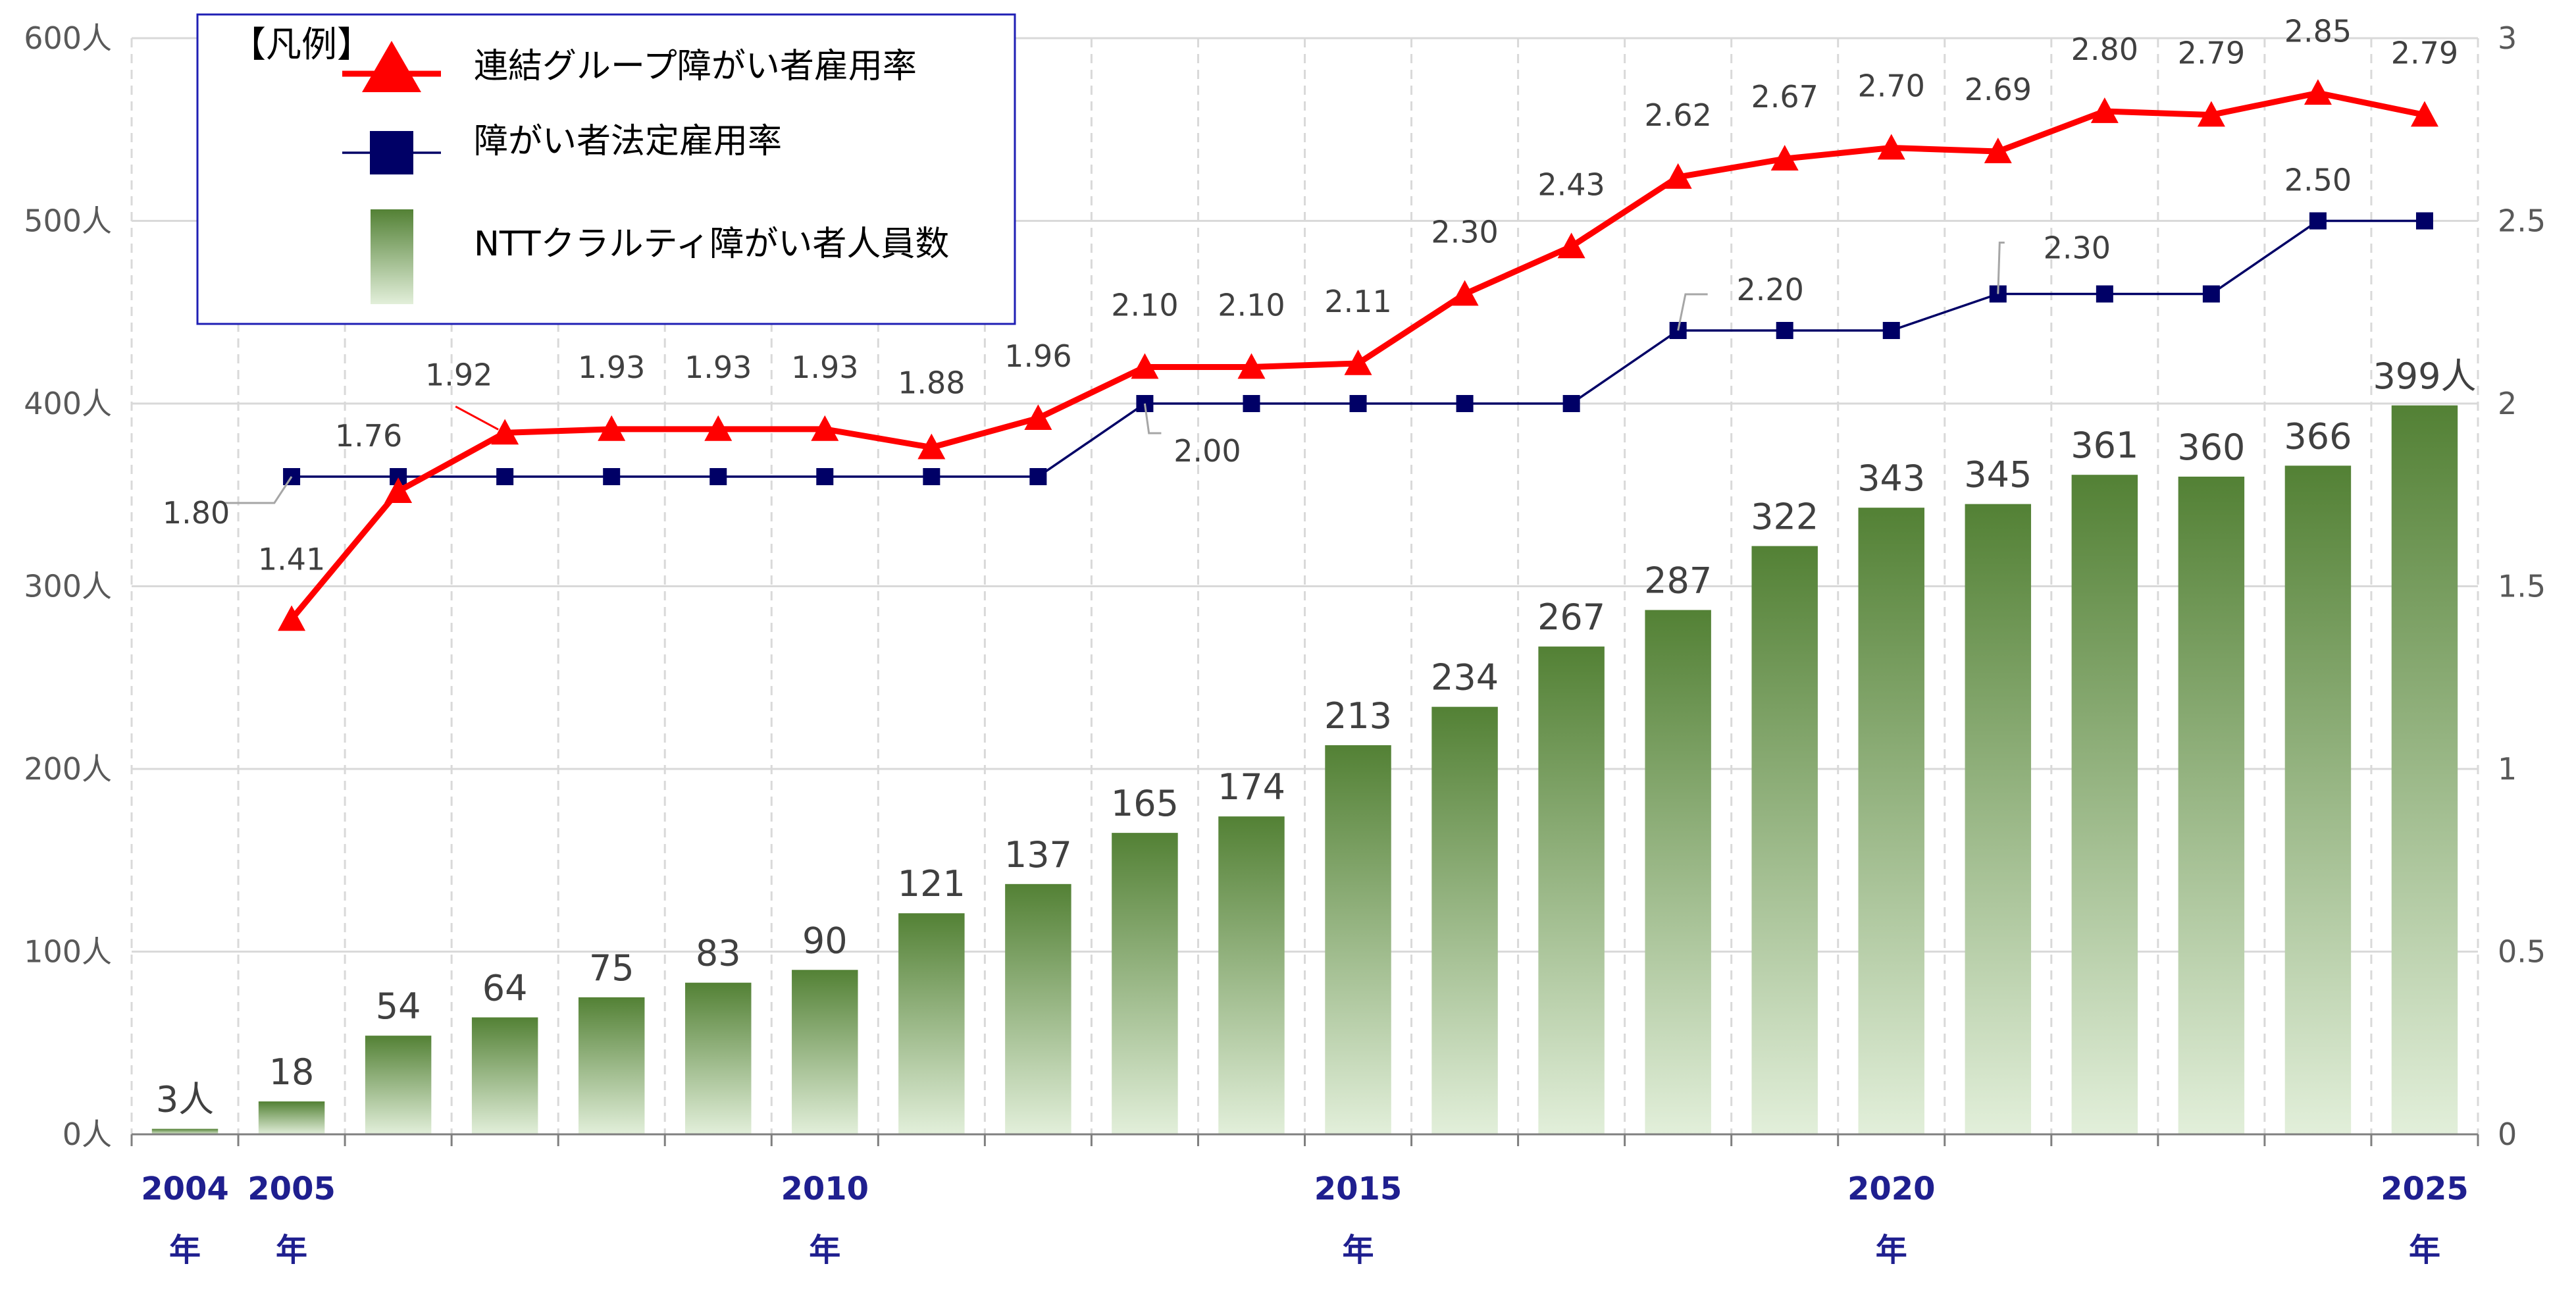  What do you see at coordinates (1678, 581) in the screenshot?
I see `bar-label: 287` at bounding box center [1678, 581].